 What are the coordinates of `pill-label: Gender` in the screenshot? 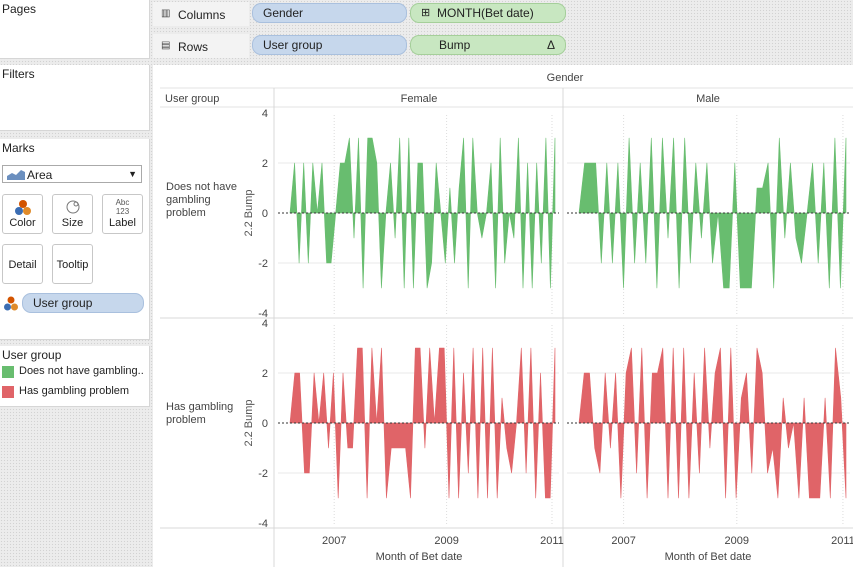 It's located at (283, 13).